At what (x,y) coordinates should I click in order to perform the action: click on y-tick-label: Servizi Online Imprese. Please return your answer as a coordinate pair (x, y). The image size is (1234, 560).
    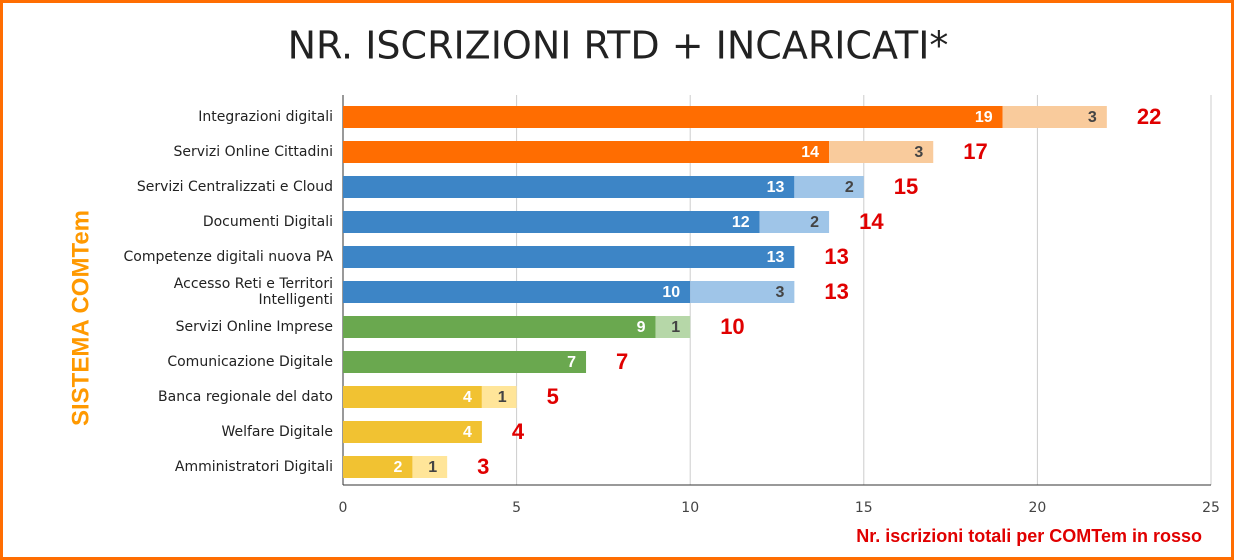
    Looking at the image, I should click on (254, 327).